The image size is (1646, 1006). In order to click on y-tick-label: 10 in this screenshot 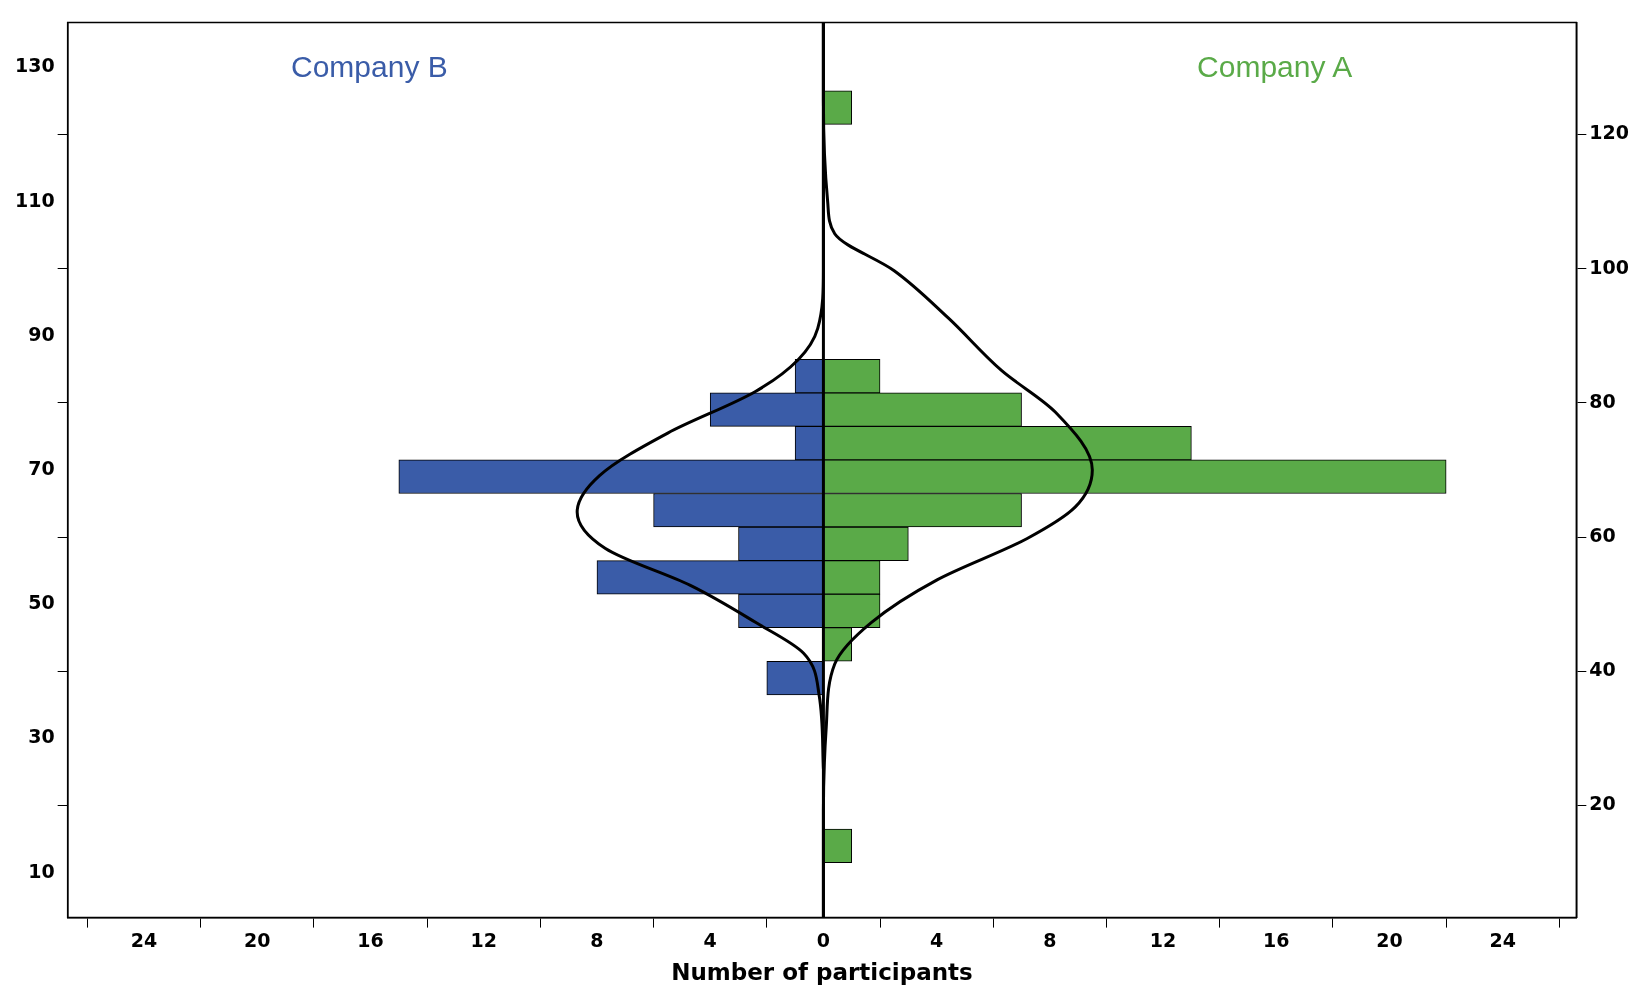, I will do `click(41, 870)`.